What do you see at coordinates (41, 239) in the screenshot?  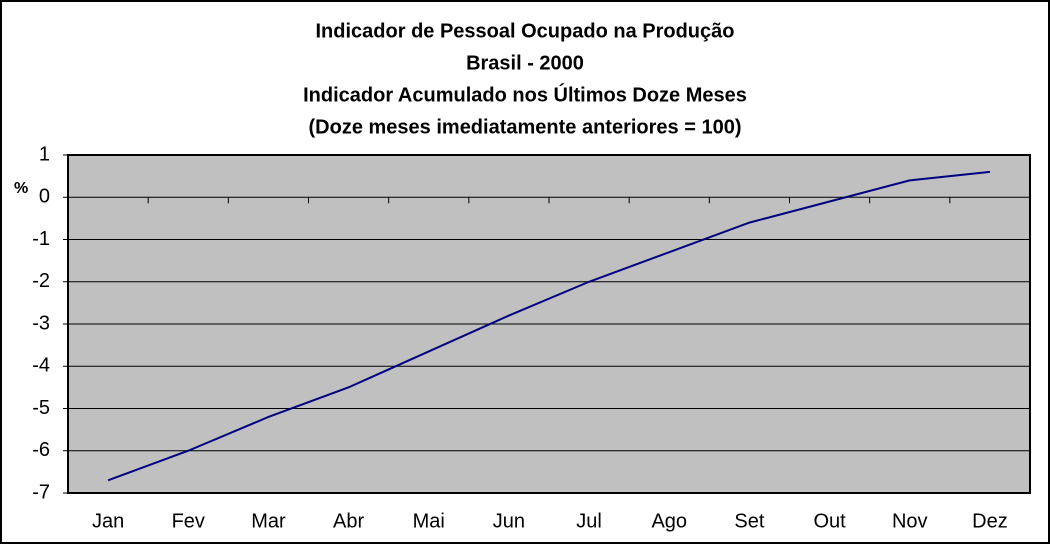 I see `y-tick-label: -1` at bounding box center [41, 239].